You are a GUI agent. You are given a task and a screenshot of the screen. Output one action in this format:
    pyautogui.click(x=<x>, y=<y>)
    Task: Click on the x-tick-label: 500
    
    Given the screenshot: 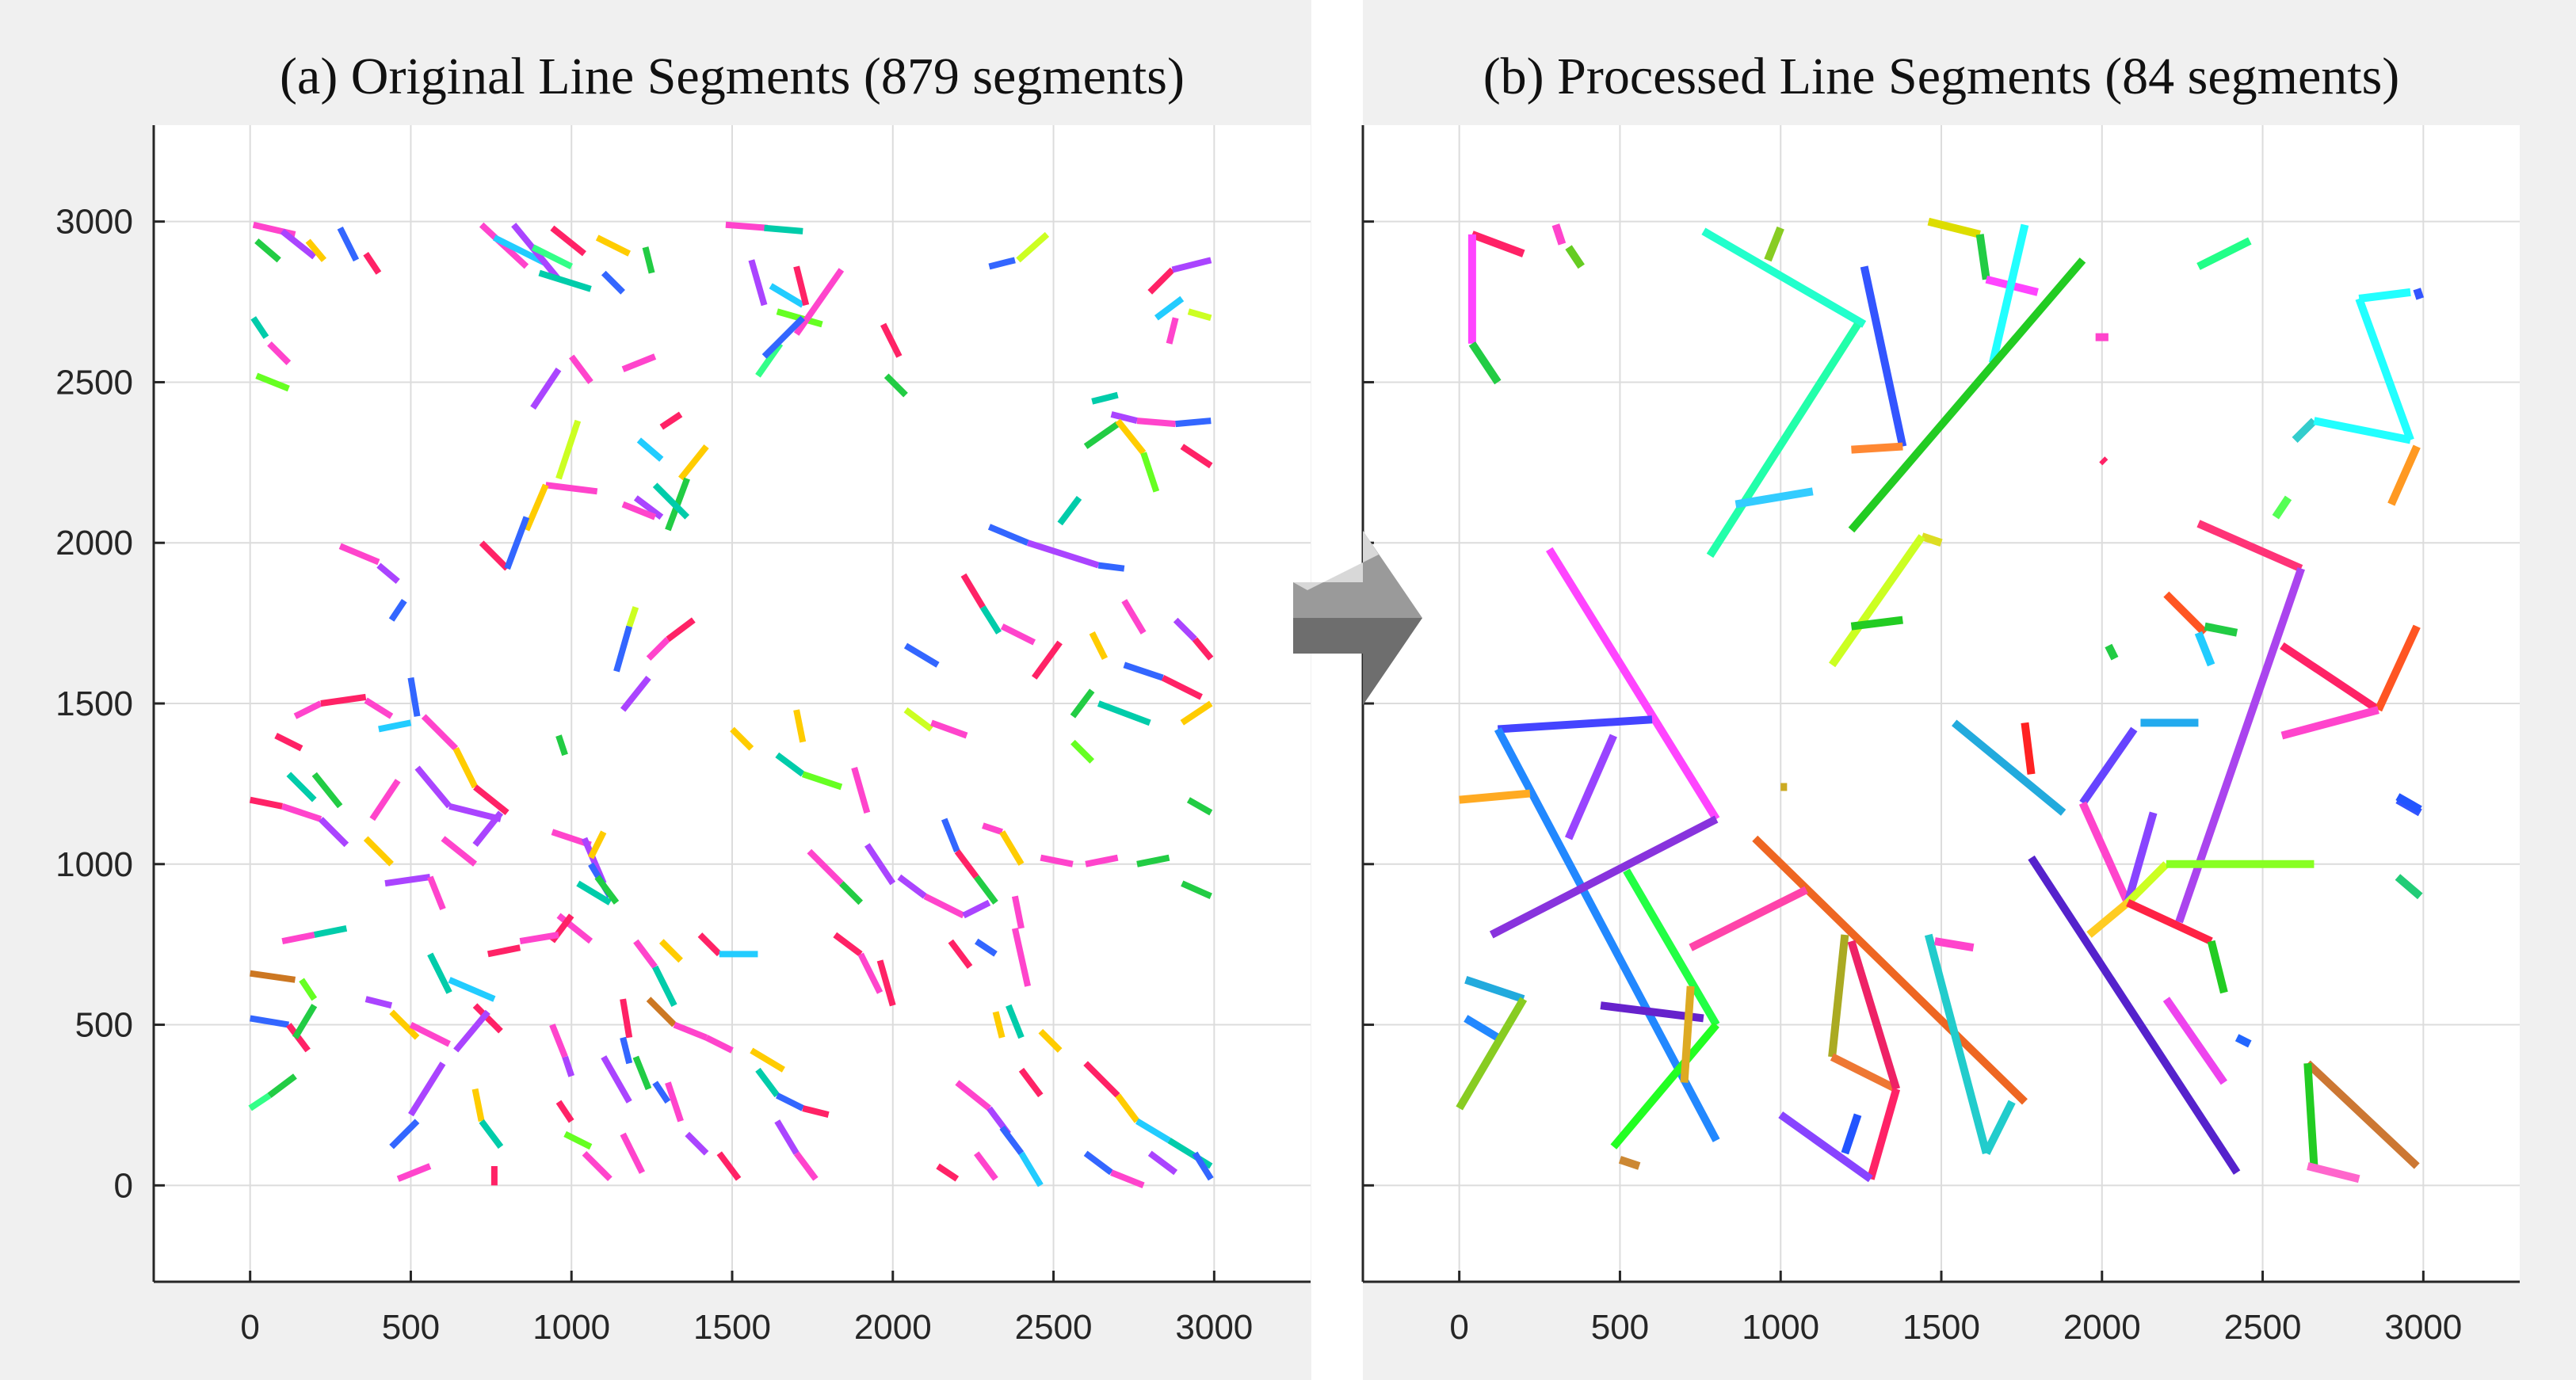 What is the action you would take?
    pyautogui.click(x=411, y=1327)
    